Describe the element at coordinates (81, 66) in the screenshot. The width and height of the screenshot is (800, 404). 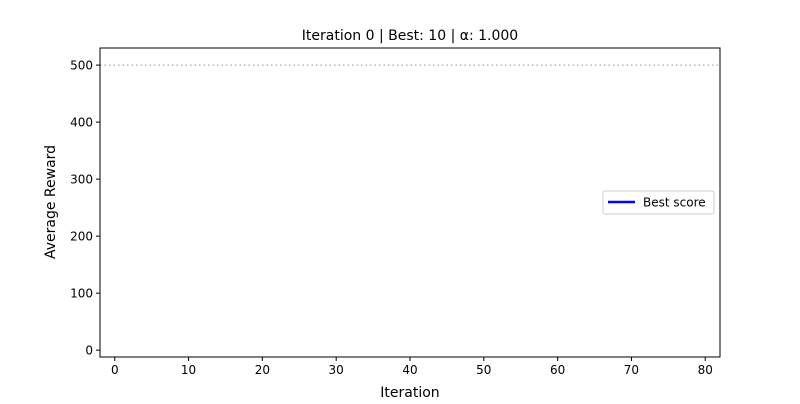
I see `y-tick-label: 500` at that location.